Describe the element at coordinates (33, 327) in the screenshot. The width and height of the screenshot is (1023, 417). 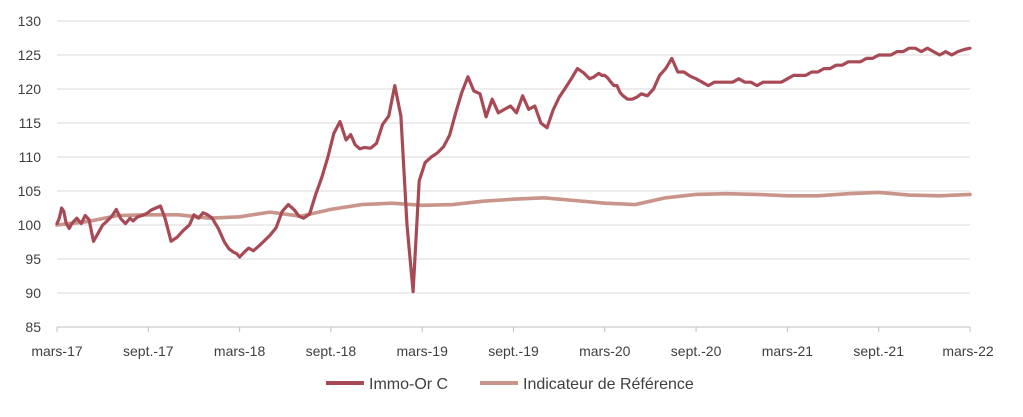
I see `y-tick-label: 85` at that location.